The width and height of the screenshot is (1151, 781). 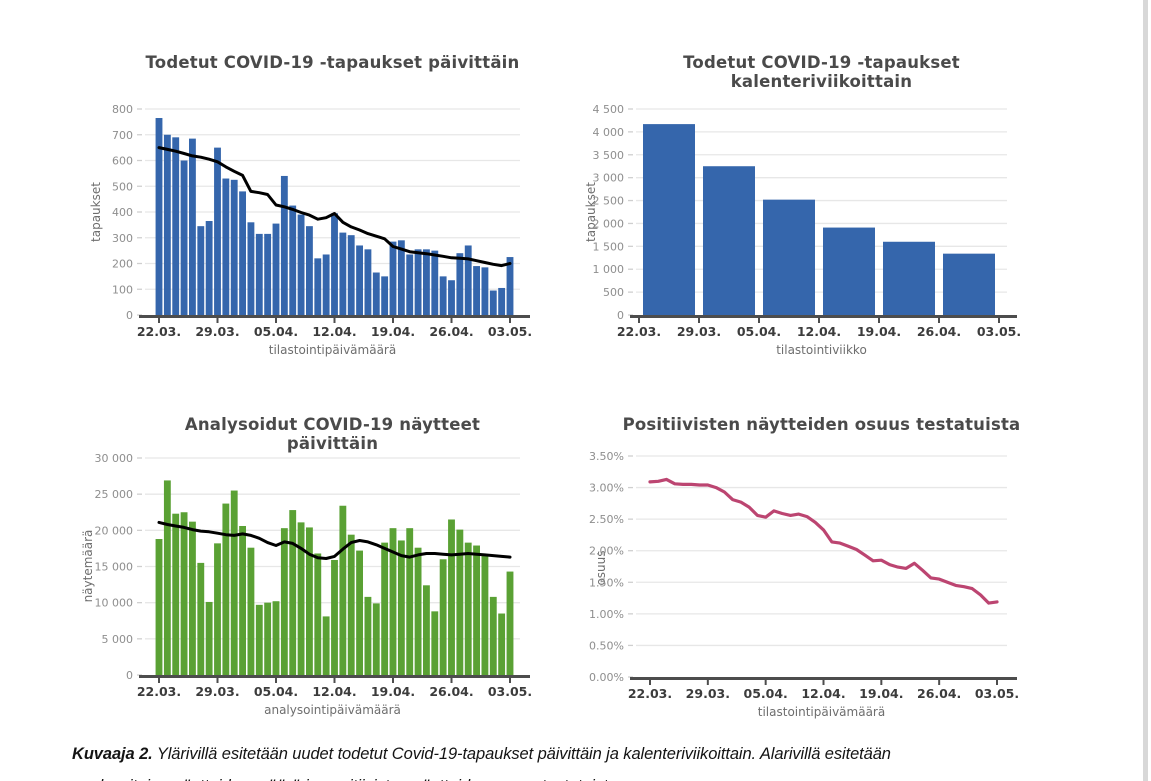 What do you see at coordinates (118, 639) in the screenshot?
I see `y-tick-label: 5 000` at bounding box center [118, 639].